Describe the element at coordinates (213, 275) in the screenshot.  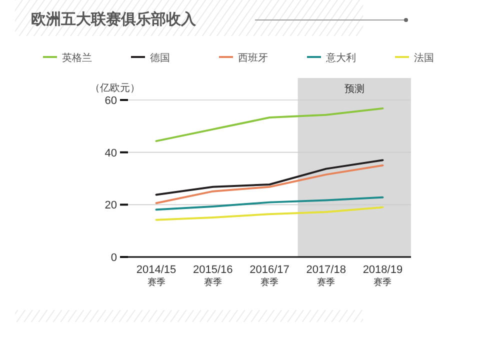
I see `x-tick-label: 2015/16 赛季` at that location.